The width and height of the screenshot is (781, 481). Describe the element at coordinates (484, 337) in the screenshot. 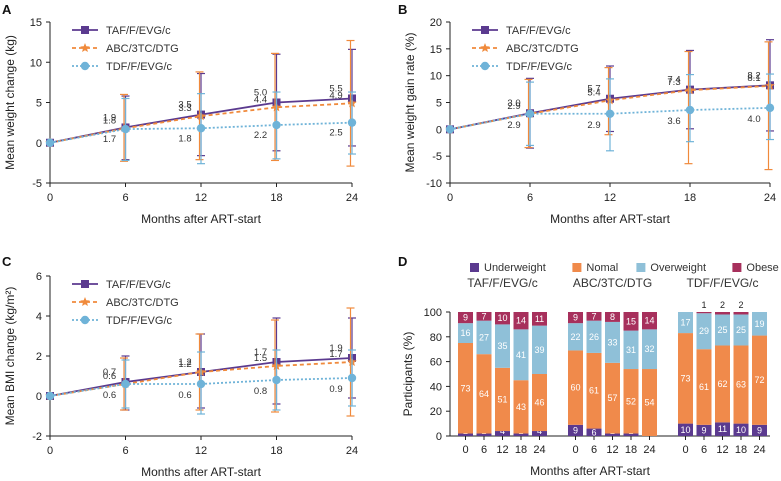

I see `bar-label: 27` at that location.